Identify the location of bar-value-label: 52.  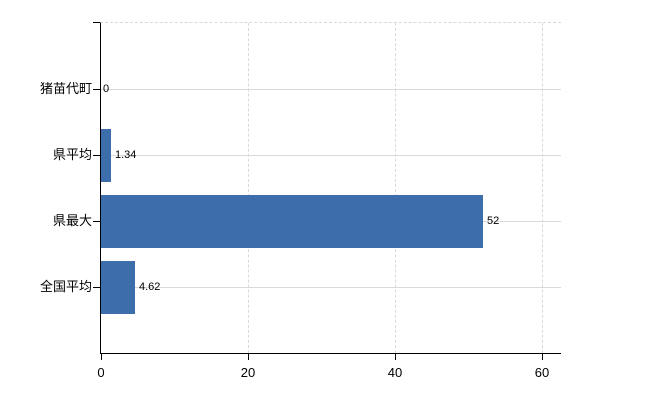
(493, 221).